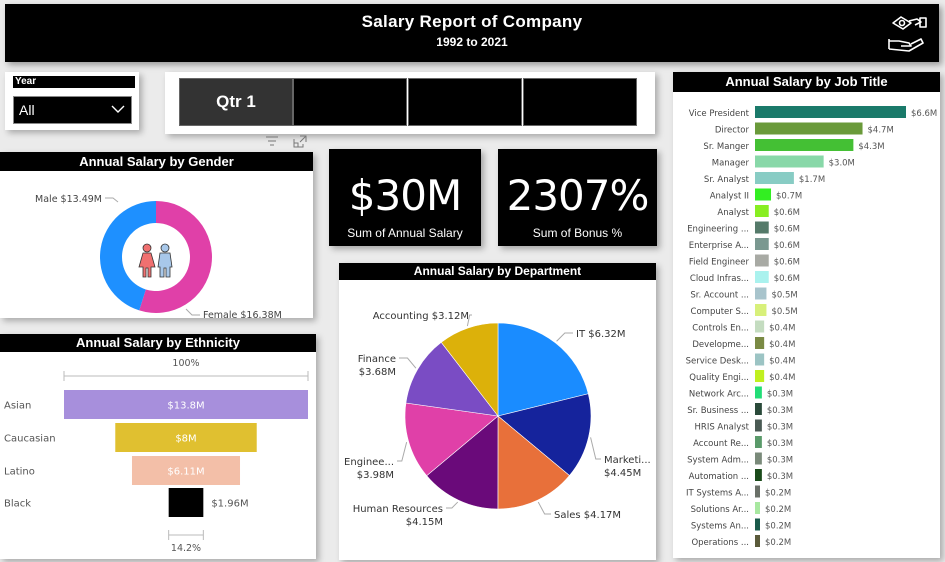 The width and height of the screenshot is (945, 562). Describe the element at coordinates (543, 369) in the screenshot. I see `pie-slice-it` at that location.